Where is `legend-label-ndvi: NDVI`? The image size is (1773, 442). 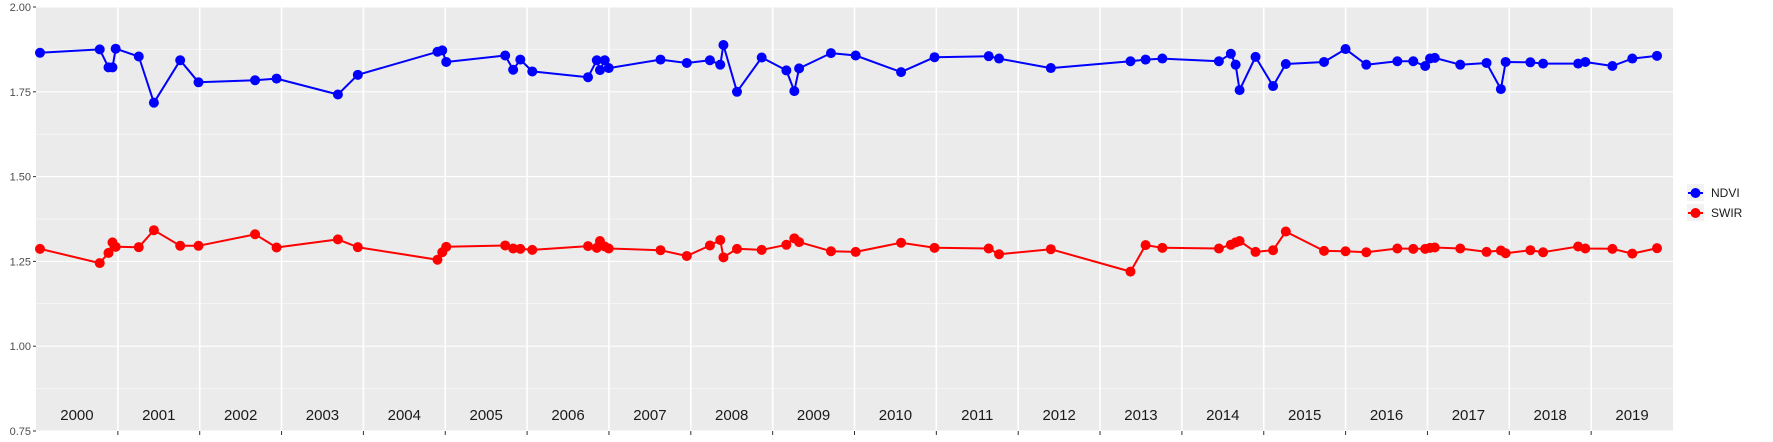
legend-label-ndvi: NDVI is located at coordinates (1725, 193).